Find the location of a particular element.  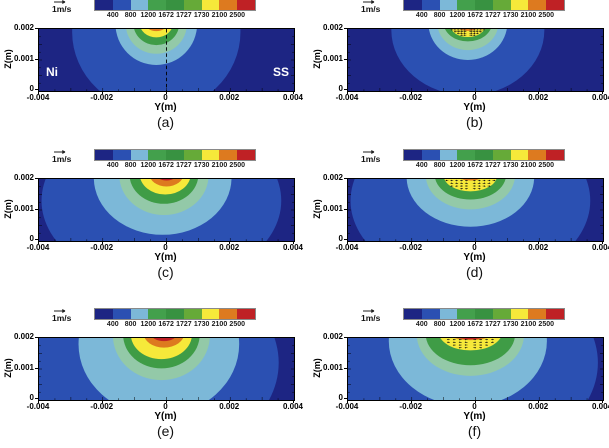

y-axis-title: Z(m) is located at coordinates (317, 368).